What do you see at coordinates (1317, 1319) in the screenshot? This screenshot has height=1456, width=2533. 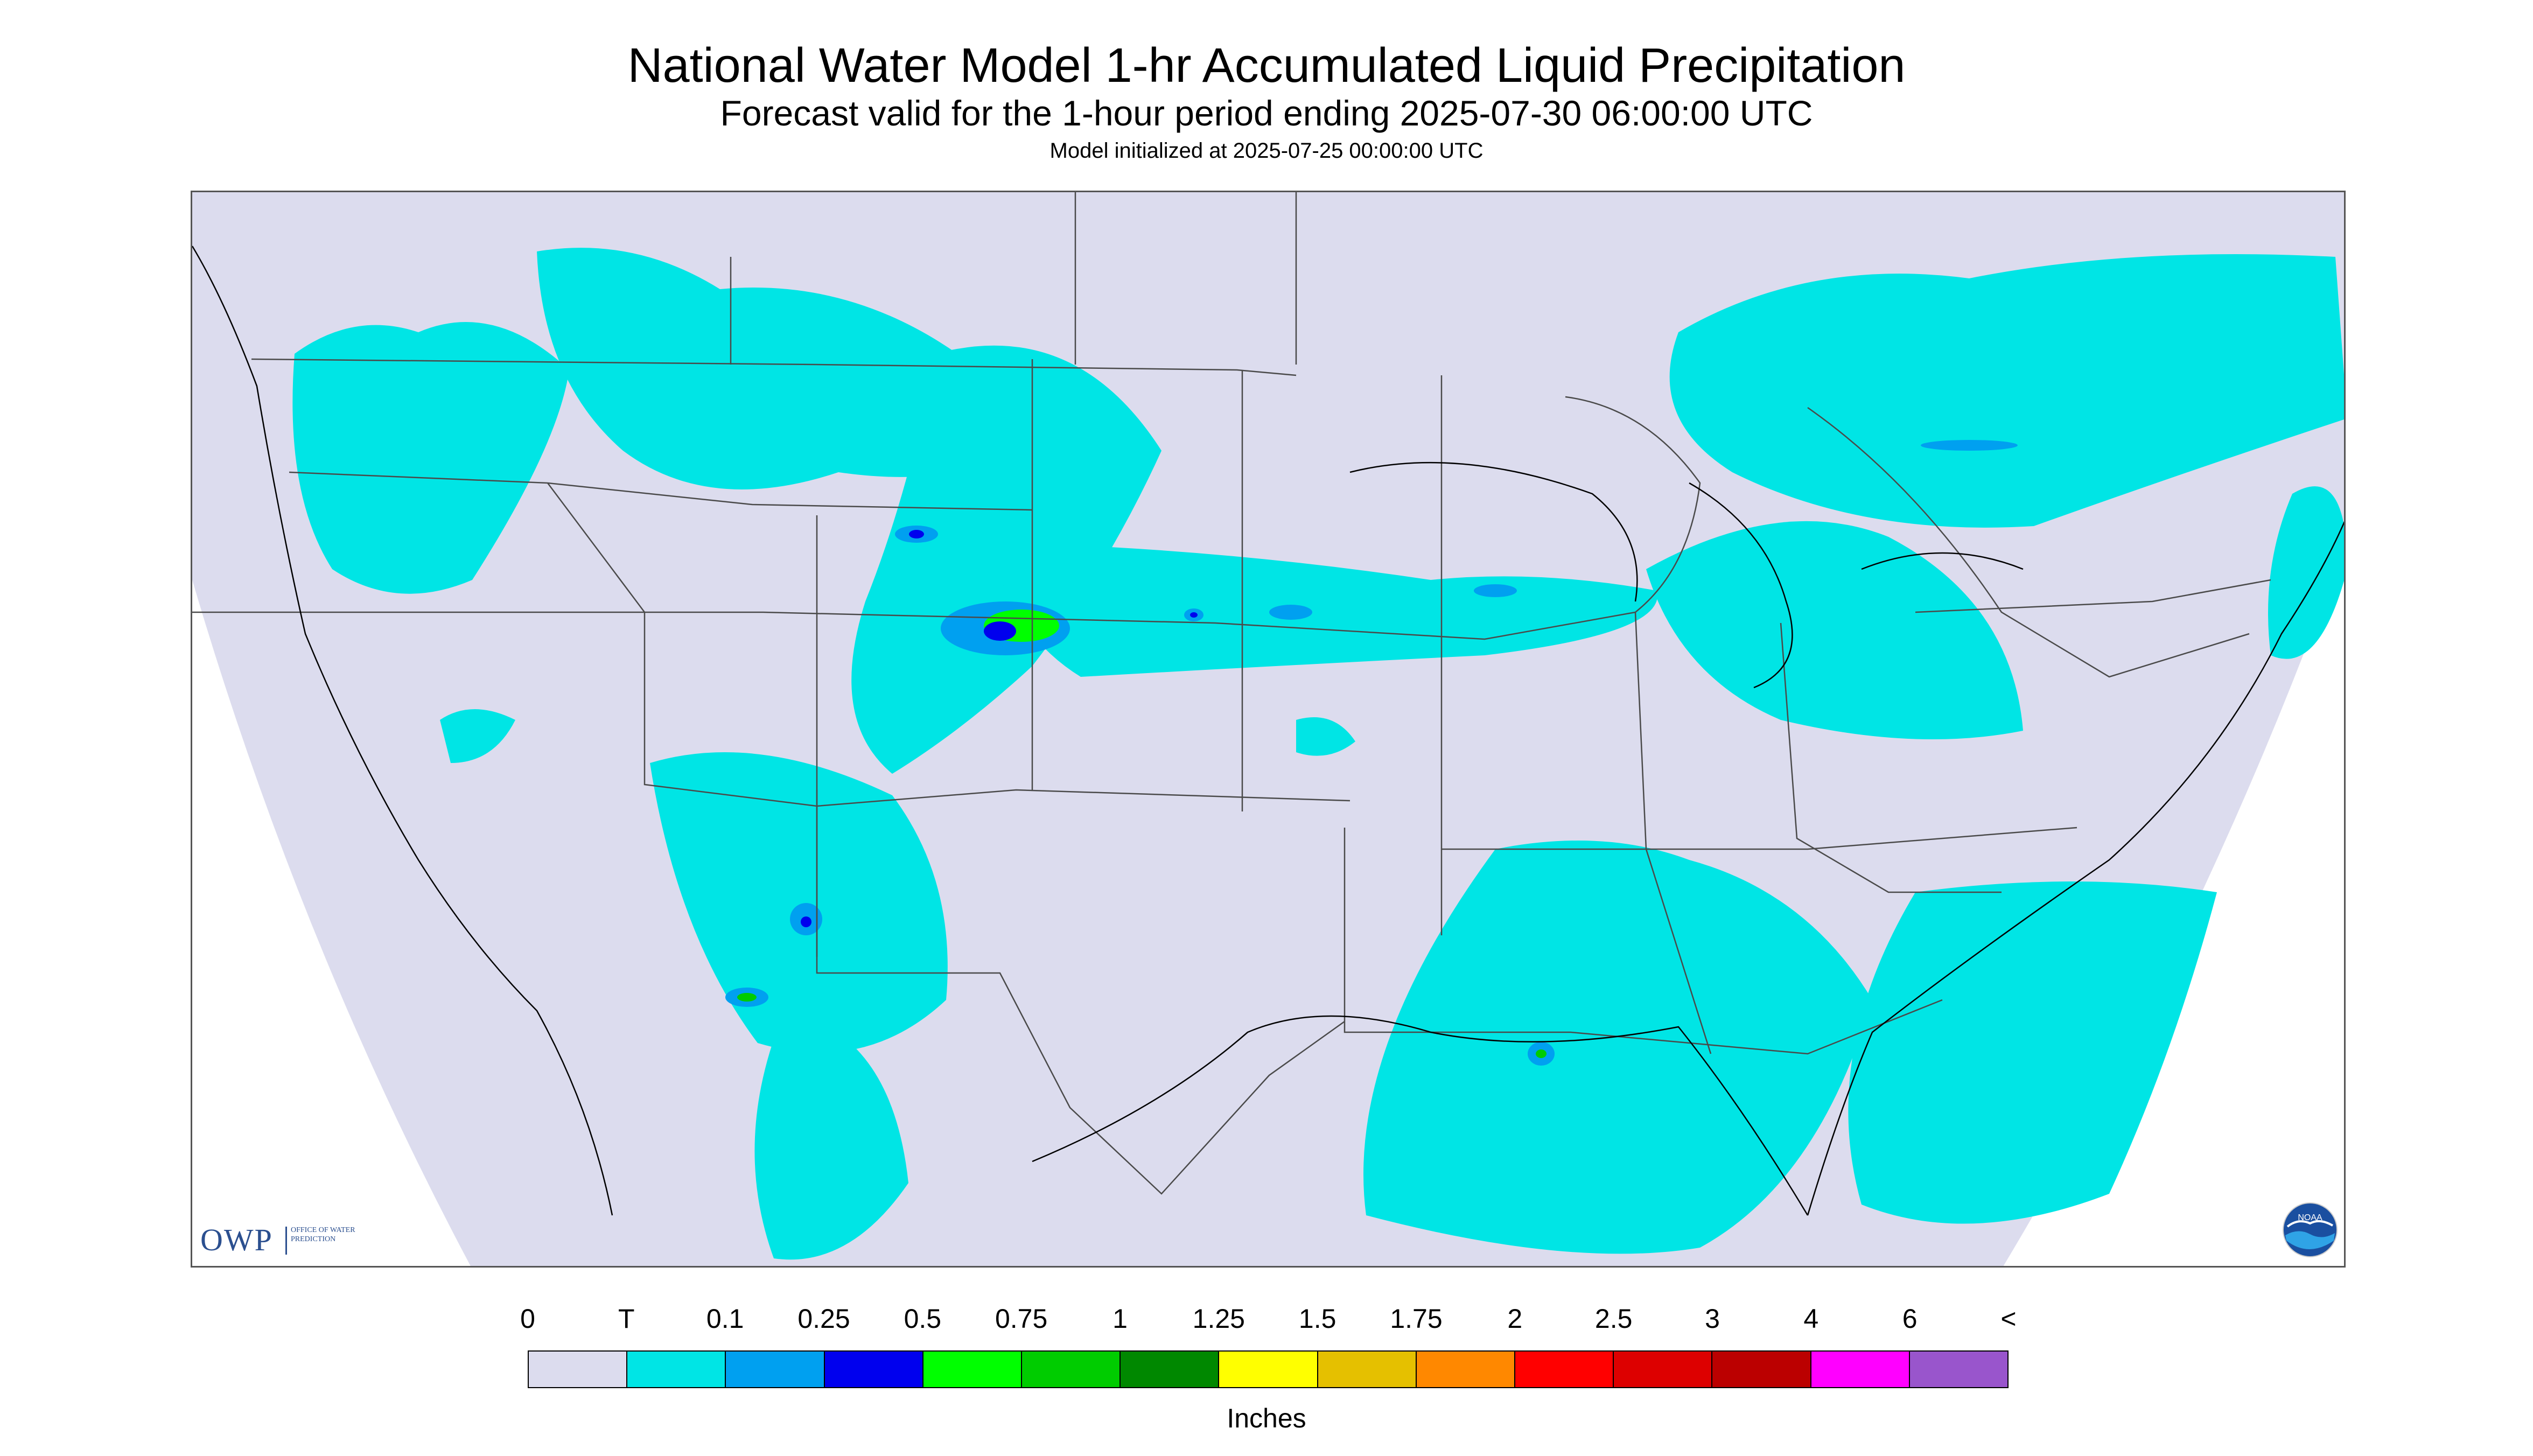 I see `legend-label: 1.5` at bounding box center [1317, 1319].